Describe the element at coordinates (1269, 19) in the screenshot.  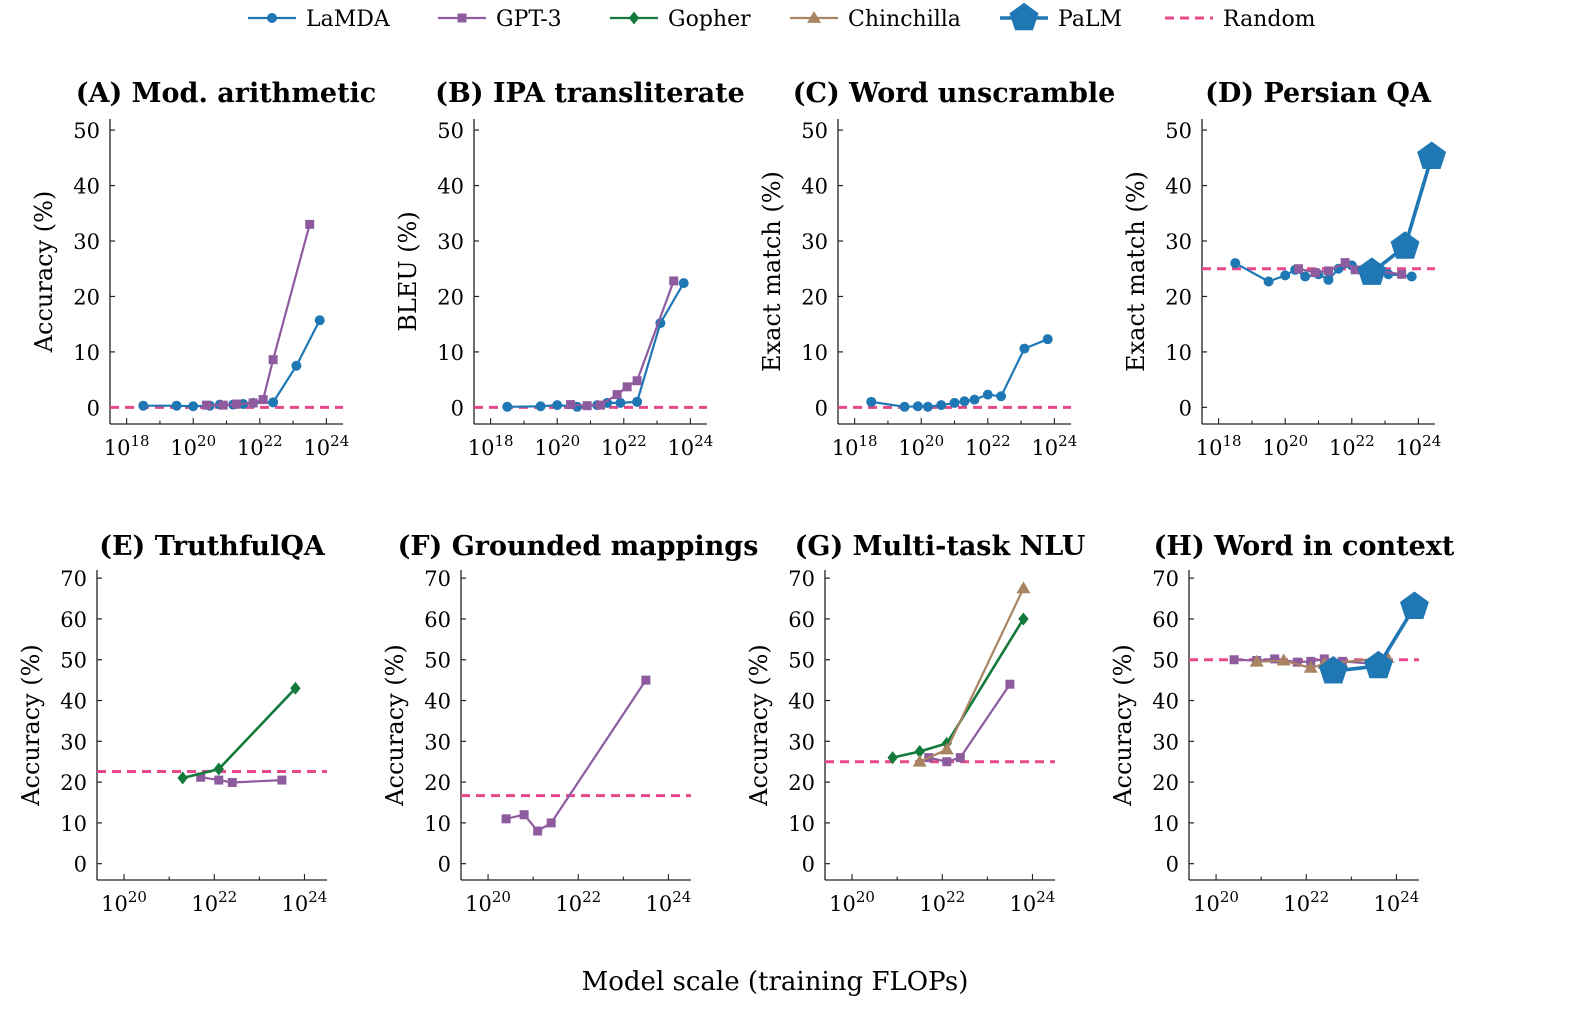
I see `legend-label: Random` at that location.